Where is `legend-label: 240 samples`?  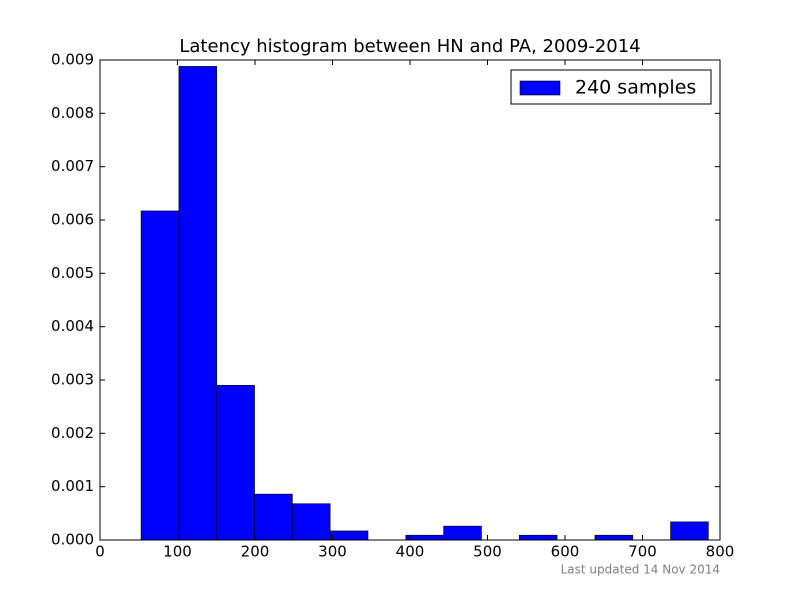 legend-label: 240 samples is located at coordinates (635, 88).